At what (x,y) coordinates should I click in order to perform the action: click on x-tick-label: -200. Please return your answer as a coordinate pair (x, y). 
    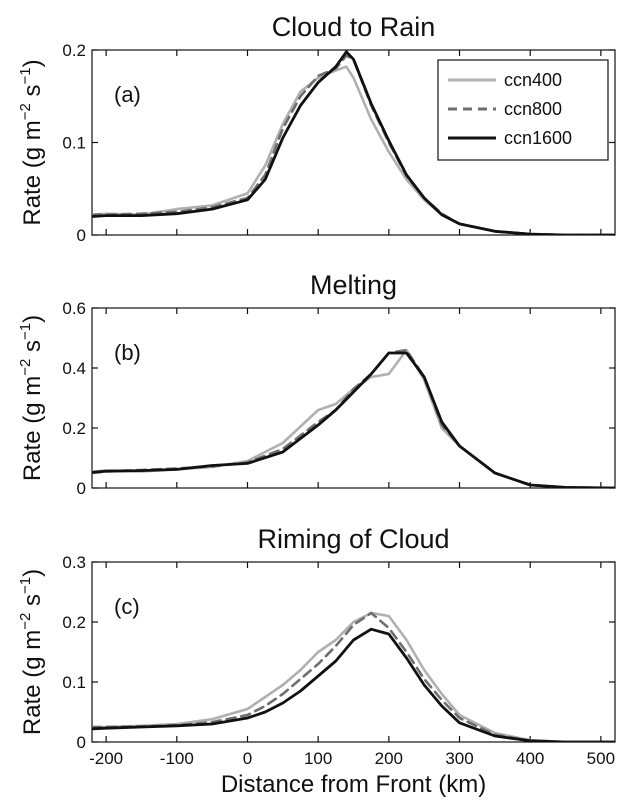
    Looking at the image, I should click on (106, 758).